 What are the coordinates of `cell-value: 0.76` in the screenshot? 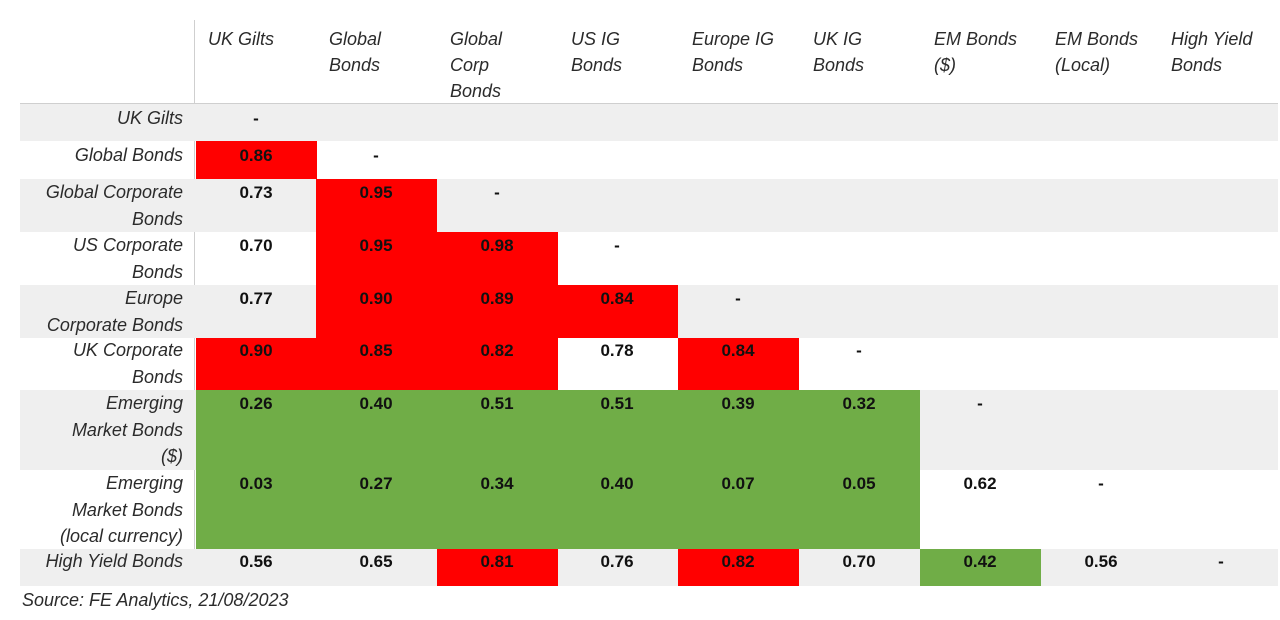 It's located at (617, 561).